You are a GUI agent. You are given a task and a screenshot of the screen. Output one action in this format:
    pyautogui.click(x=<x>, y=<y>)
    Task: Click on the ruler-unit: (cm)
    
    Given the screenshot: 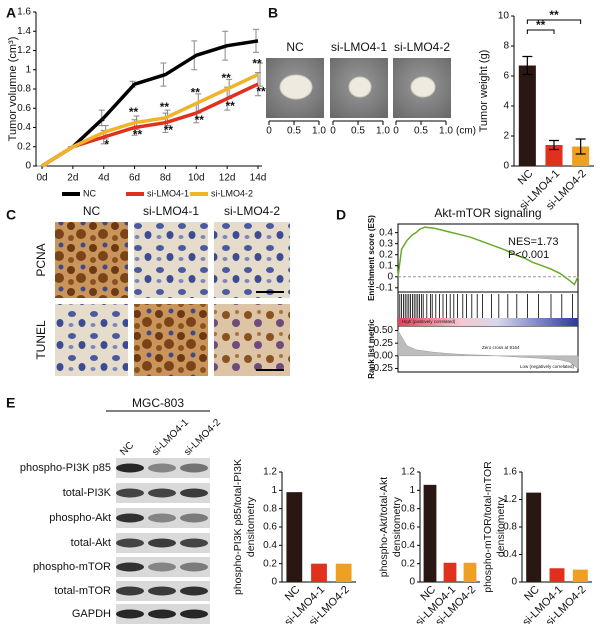 What is the action you would take?
    pyautogui.click(x=466, y=131)
    